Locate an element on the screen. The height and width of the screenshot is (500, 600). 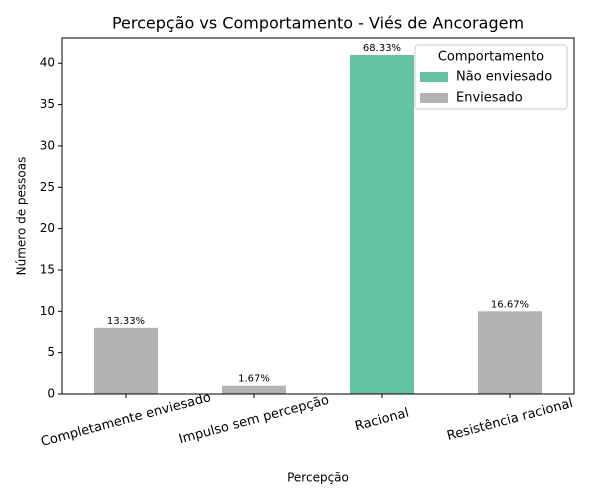
x-tick-label: Resistência racional is located at coordinates (509, 420).